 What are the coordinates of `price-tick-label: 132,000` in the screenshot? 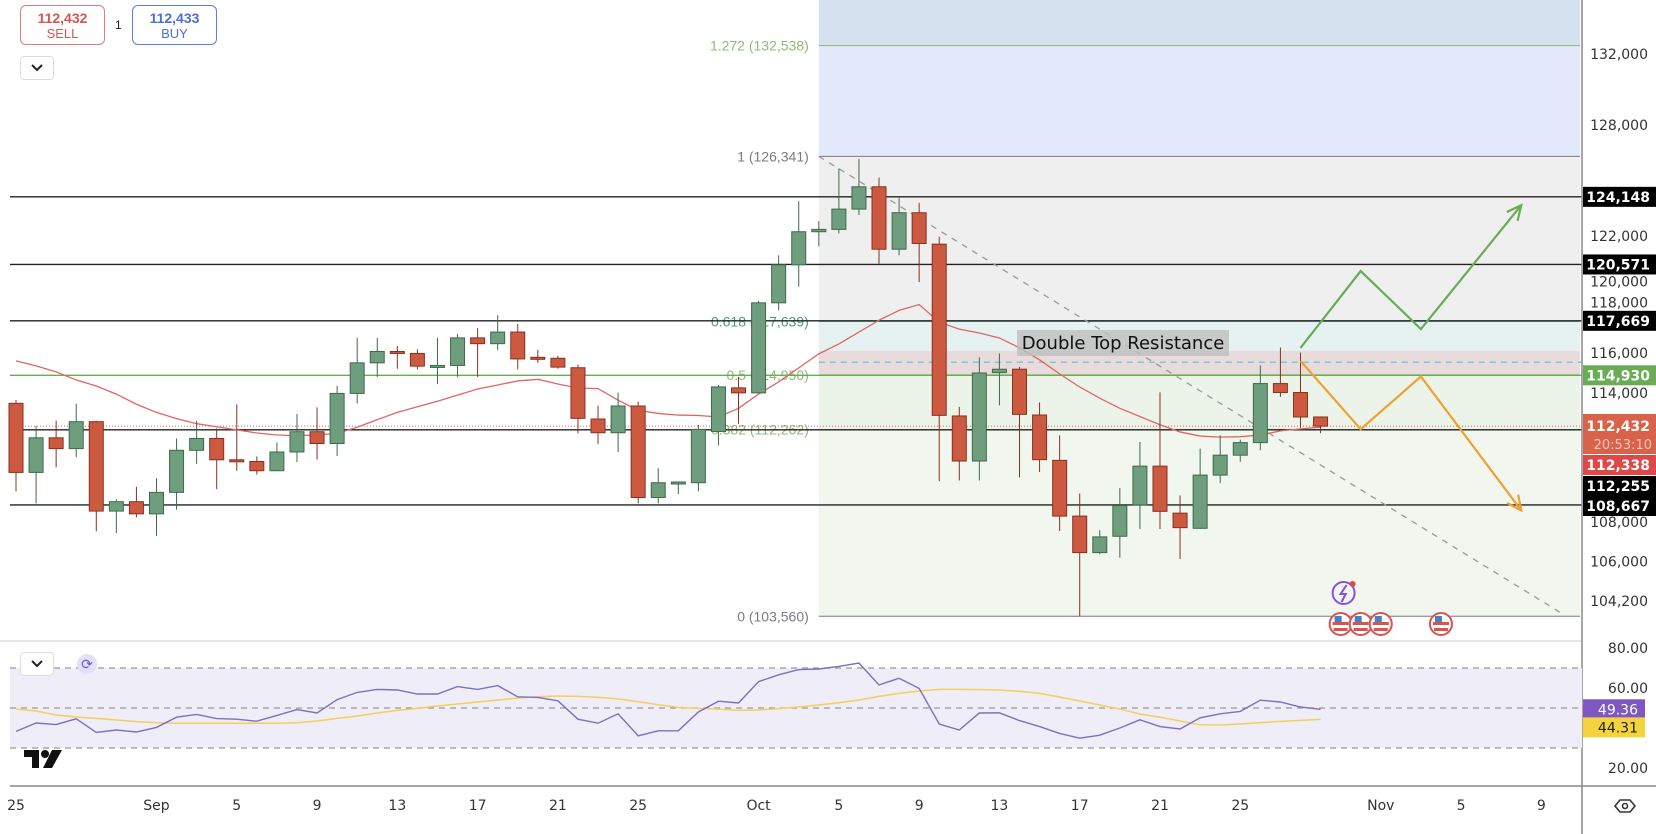 It's located at (1619, 55).